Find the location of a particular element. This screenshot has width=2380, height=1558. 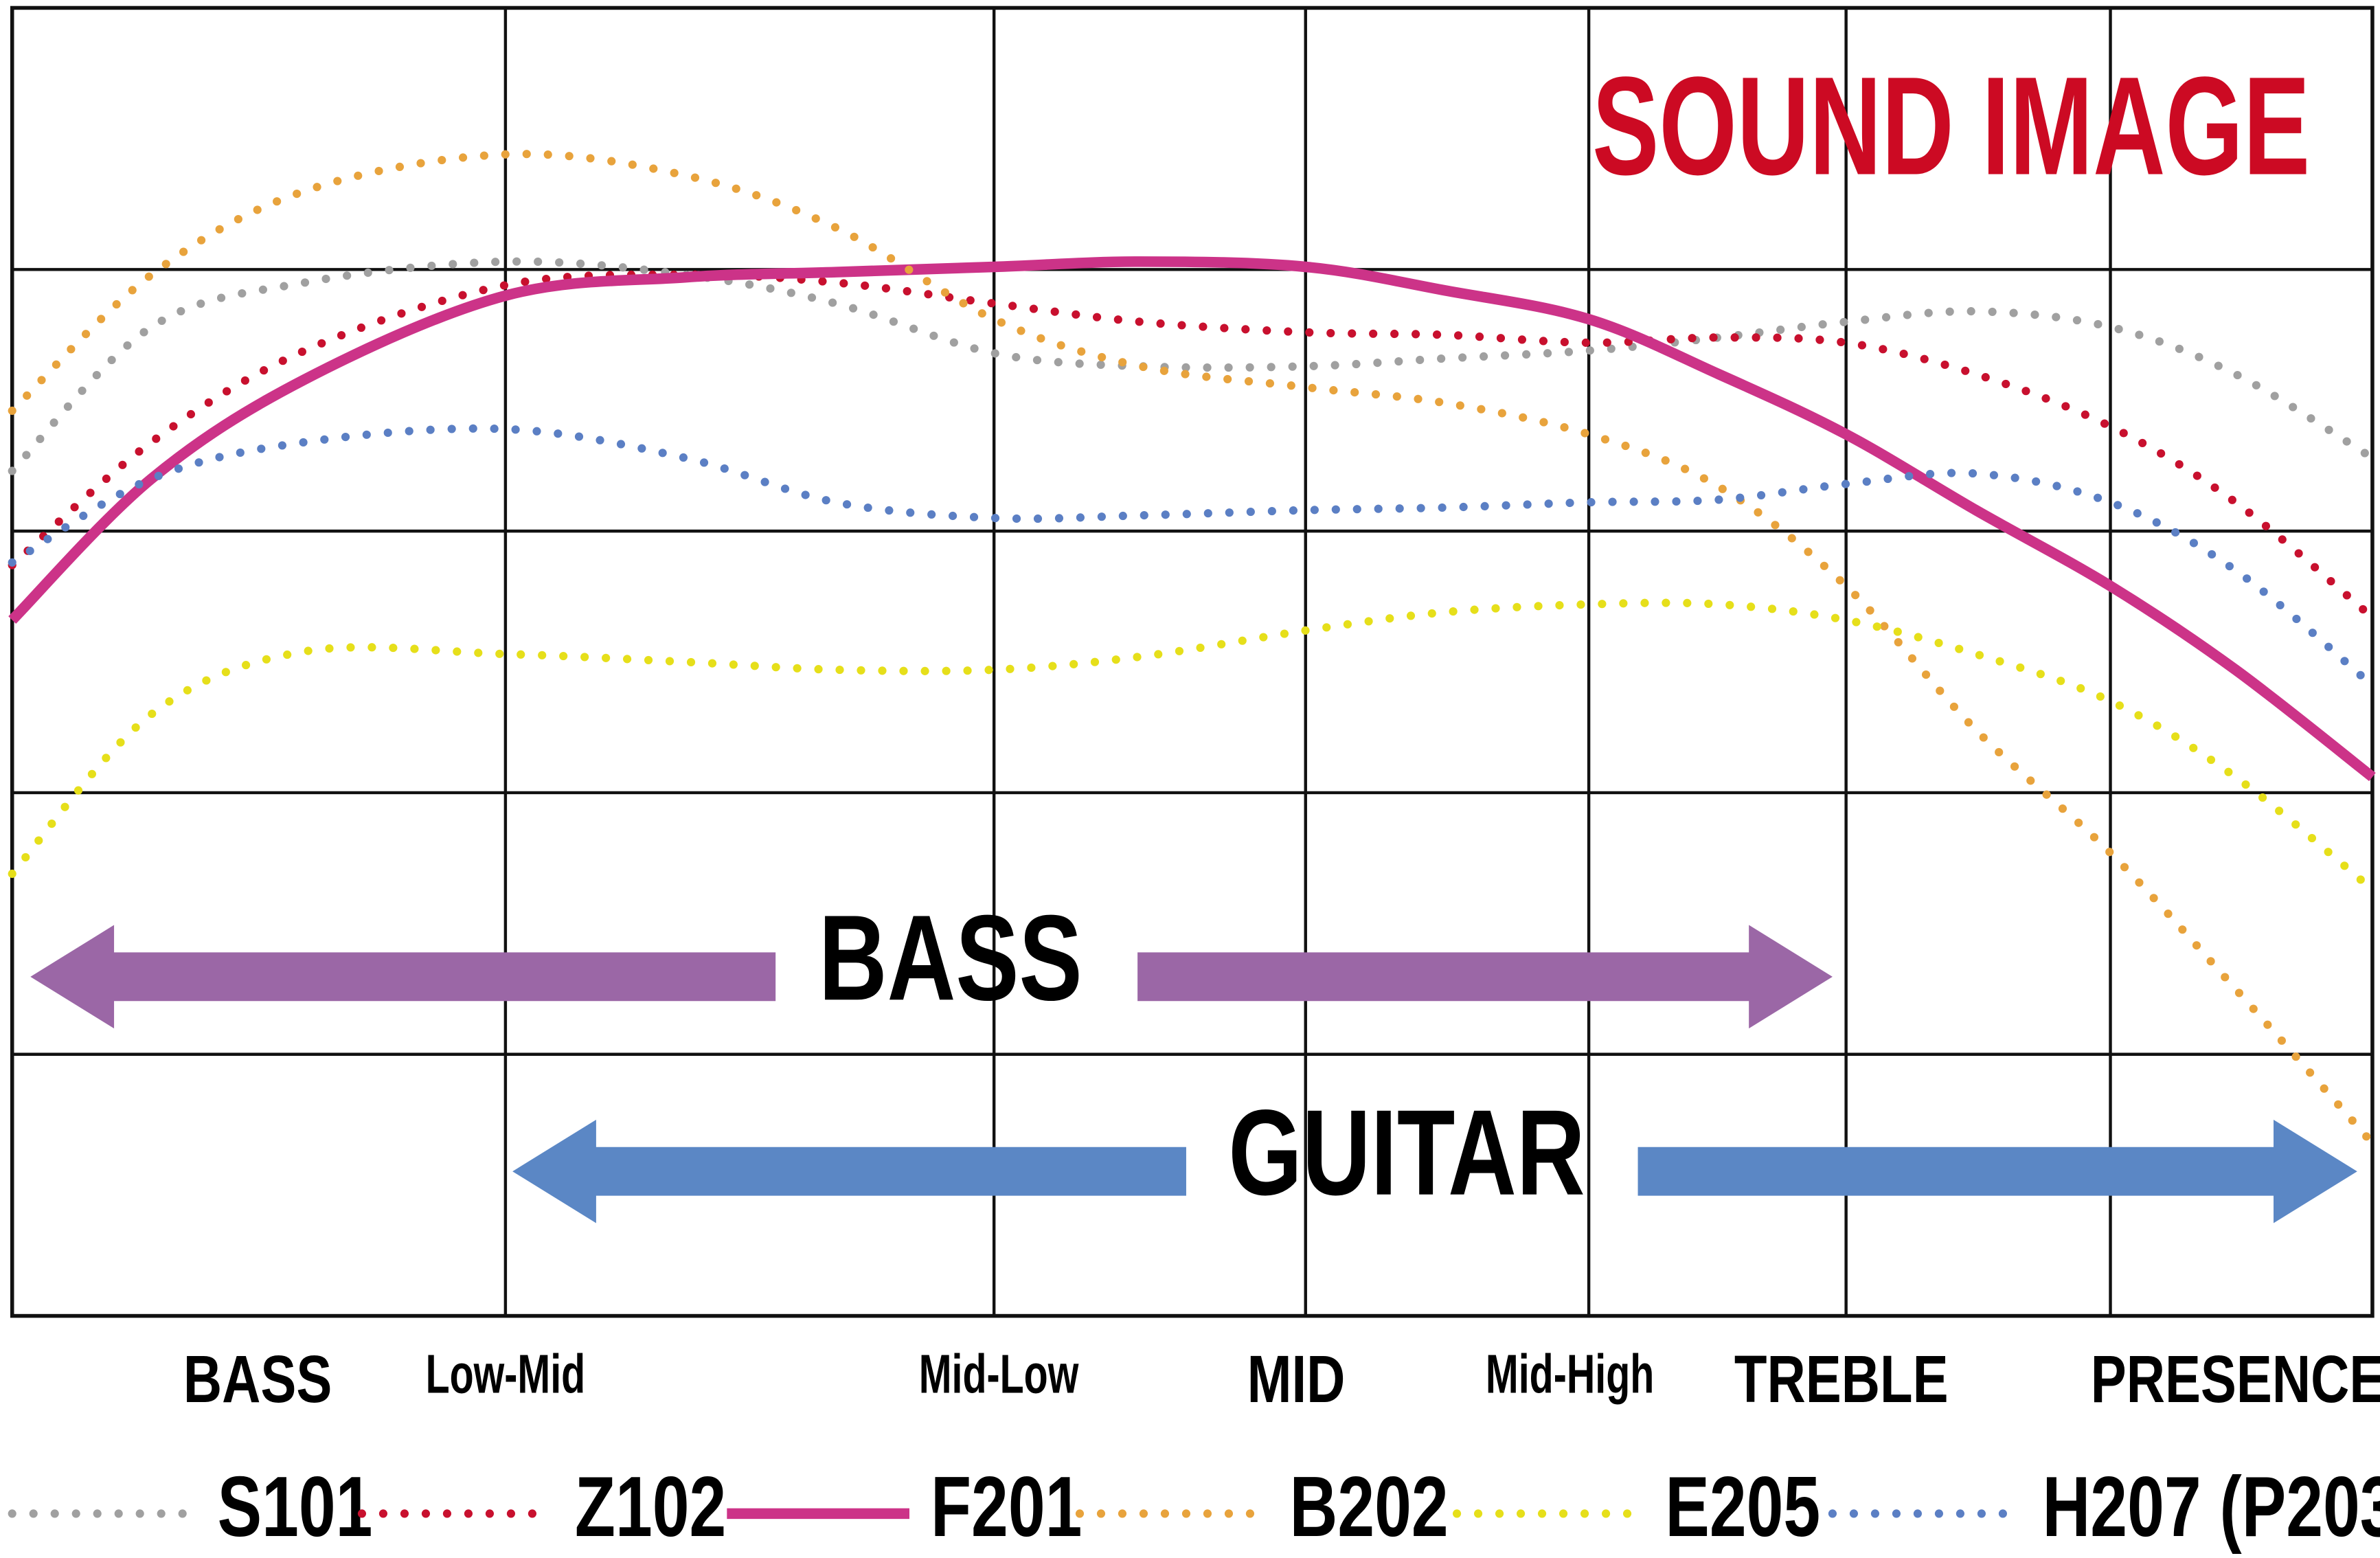

x-tick-label: BASS is located at coordinates (257, 1379).